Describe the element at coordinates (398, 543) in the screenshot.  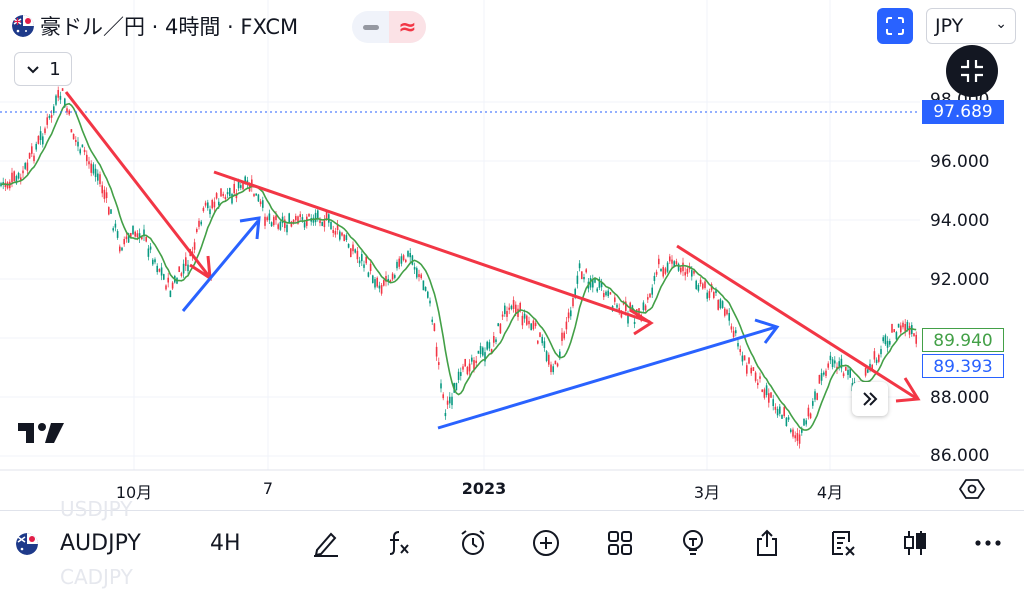
I see `indicators-button` at that location.